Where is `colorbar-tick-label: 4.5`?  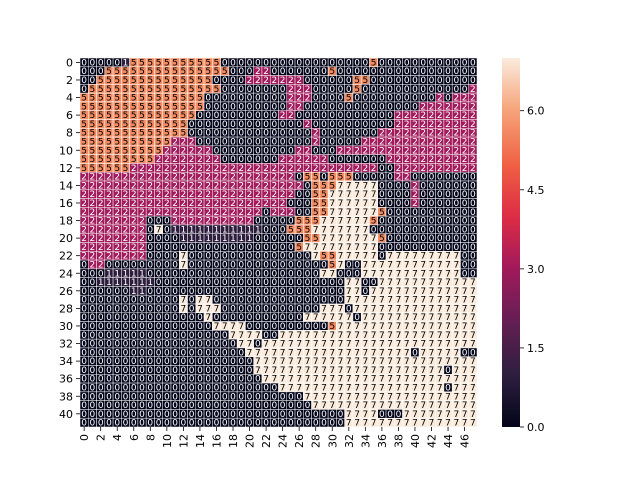 colorbar-tick-label: 4.5 is located at coordinates (536, 190).